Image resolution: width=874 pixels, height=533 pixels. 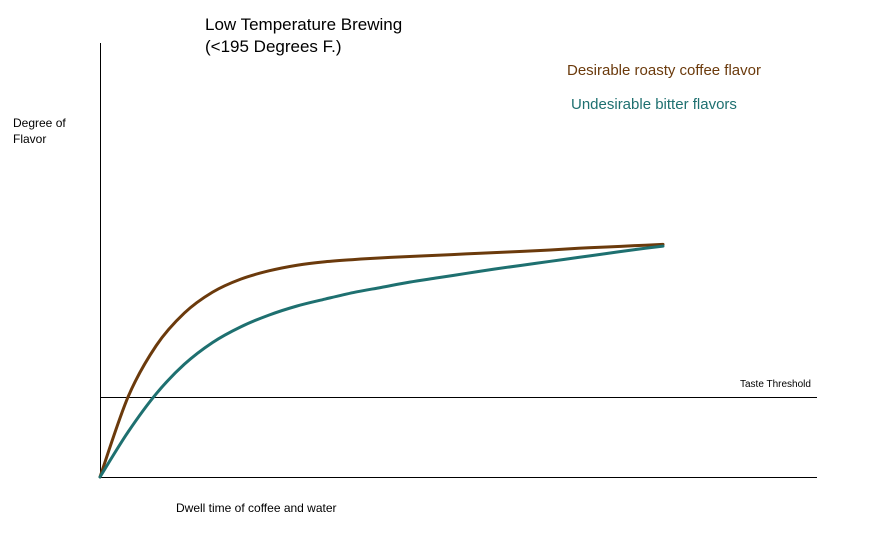 I want to click on legend-entry-roasty-flavor: Desirable roasty coffee flavor, so click(x=664, y=70).